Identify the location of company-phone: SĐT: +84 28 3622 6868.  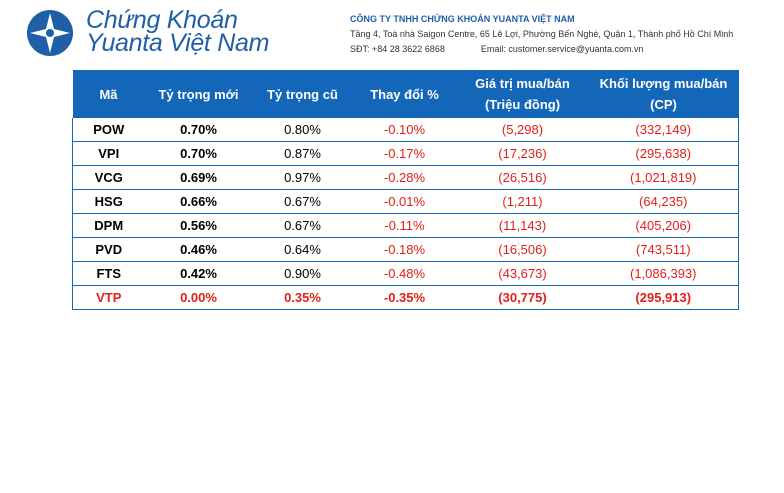
(397, 49).